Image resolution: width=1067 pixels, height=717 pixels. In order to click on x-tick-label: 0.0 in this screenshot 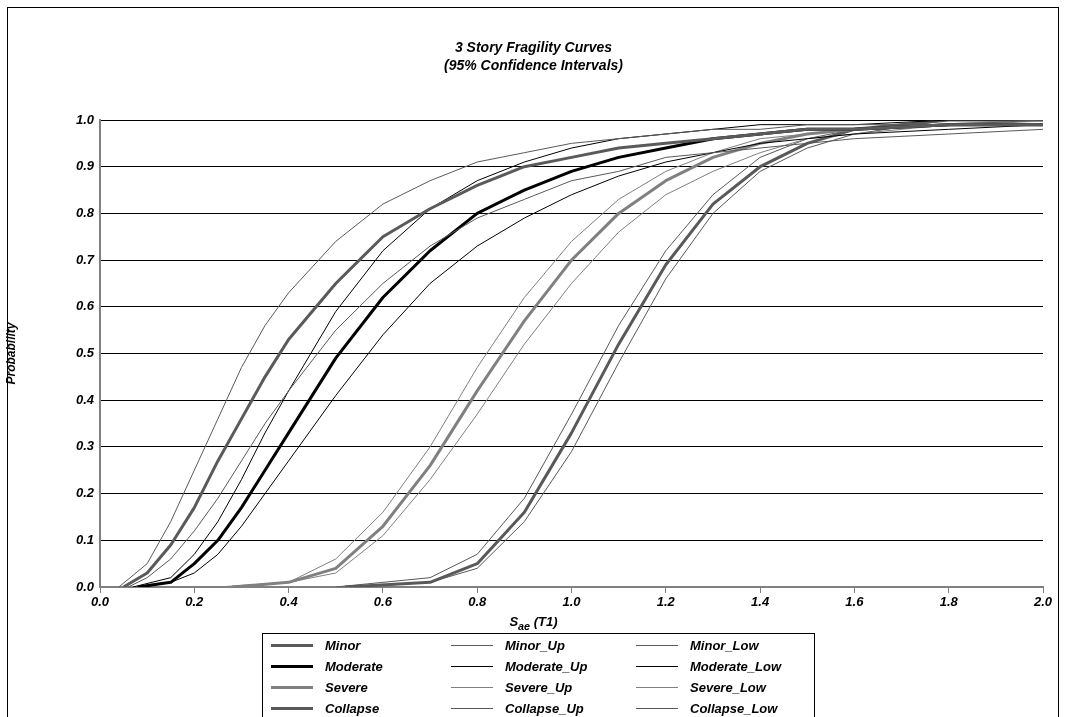, I will do `click(100, 602)`.